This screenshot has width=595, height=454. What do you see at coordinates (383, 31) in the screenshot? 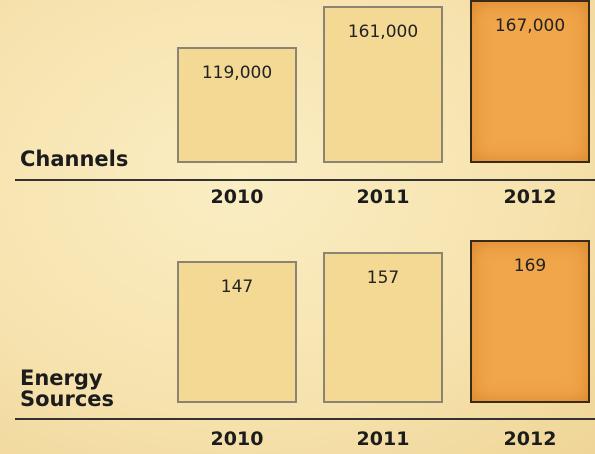
I see `value-label: 161,000` at bounding box center [383, 31].